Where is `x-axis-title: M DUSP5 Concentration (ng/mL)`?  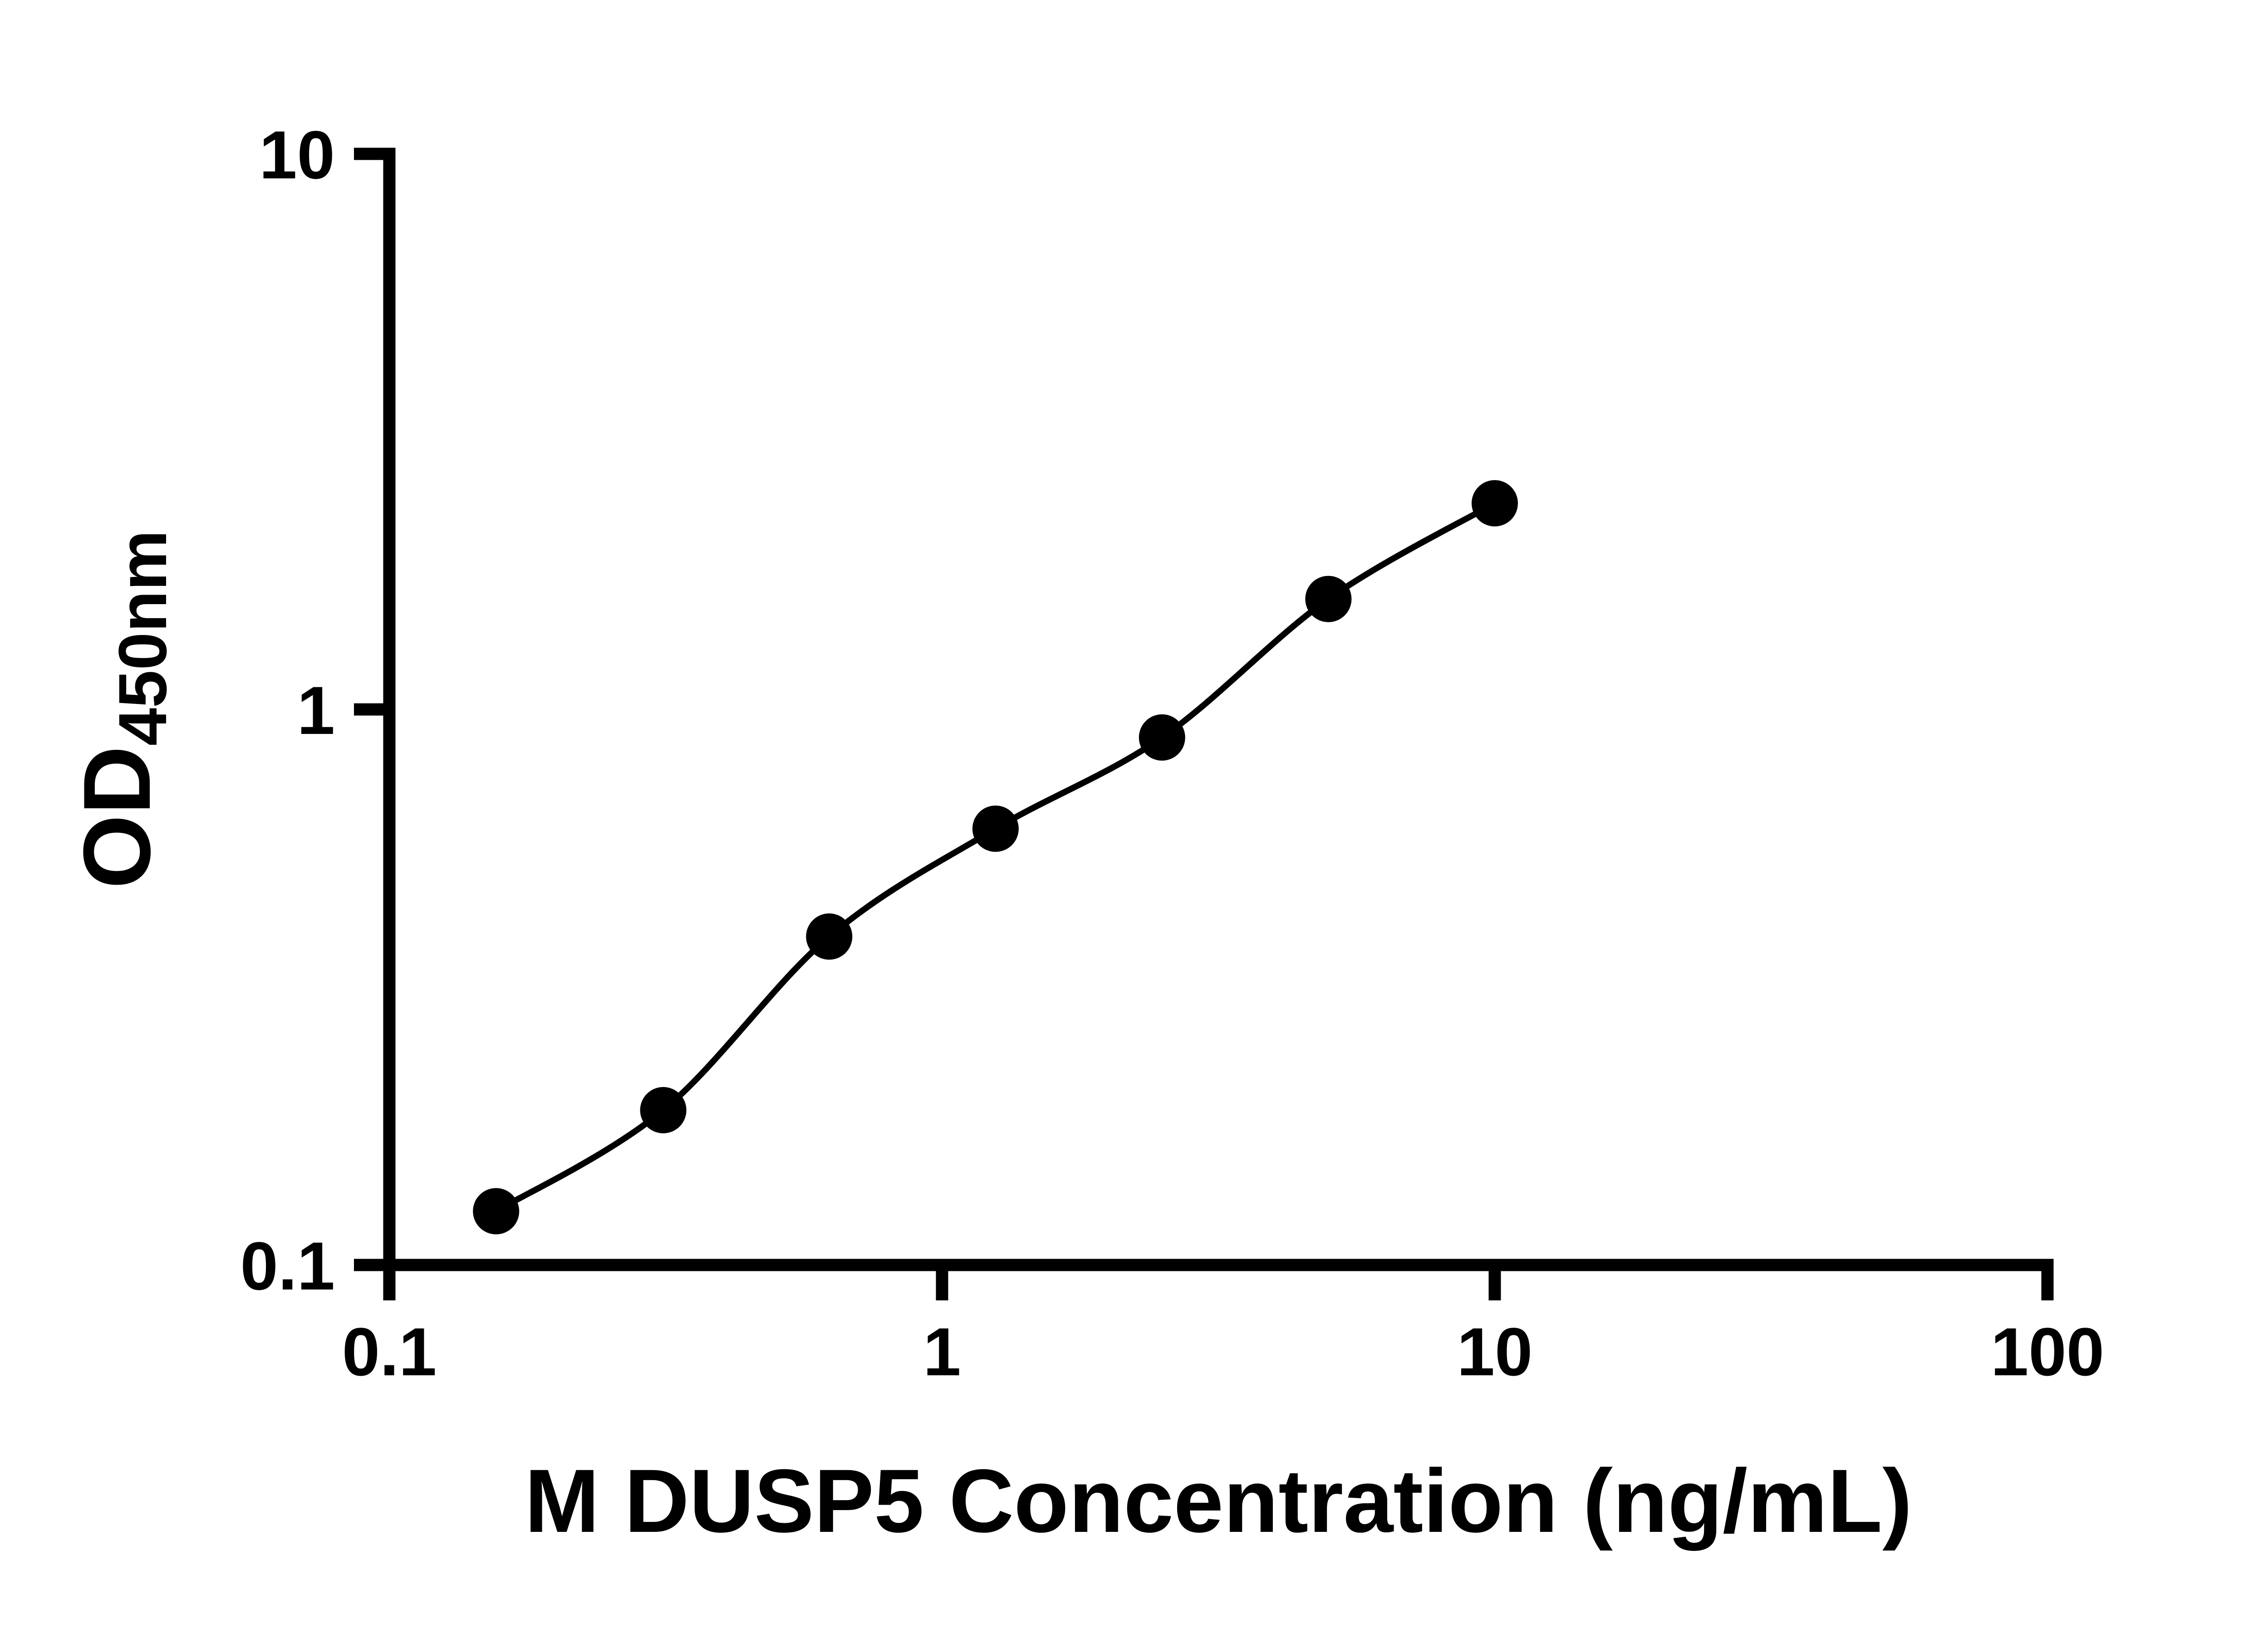
x-axis-title: M DUSP5 Concentration (ng/mL) is located at coordinates (1218, 1501).